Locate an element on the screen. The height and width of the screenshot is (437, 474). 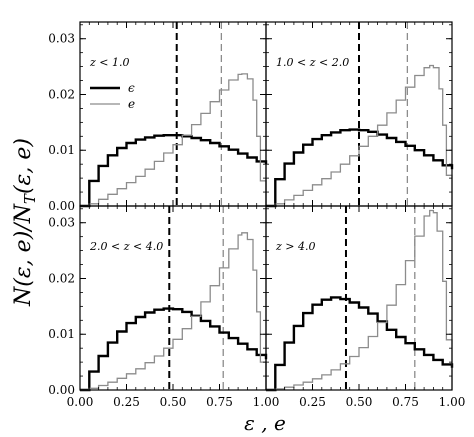
x-axis-label: ε , e is located at coordinates (265, 423).